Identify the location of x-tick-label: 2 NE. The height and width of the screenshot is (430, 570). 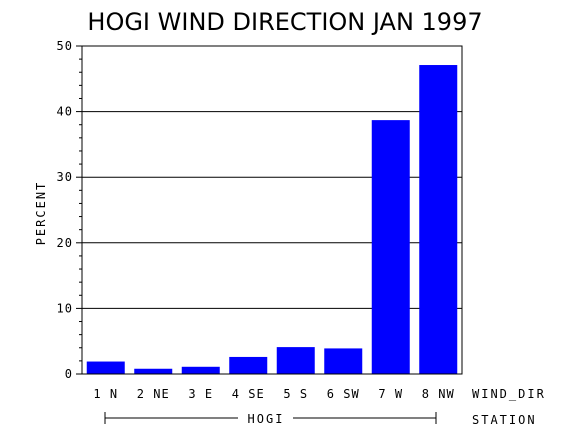
(153, 394).